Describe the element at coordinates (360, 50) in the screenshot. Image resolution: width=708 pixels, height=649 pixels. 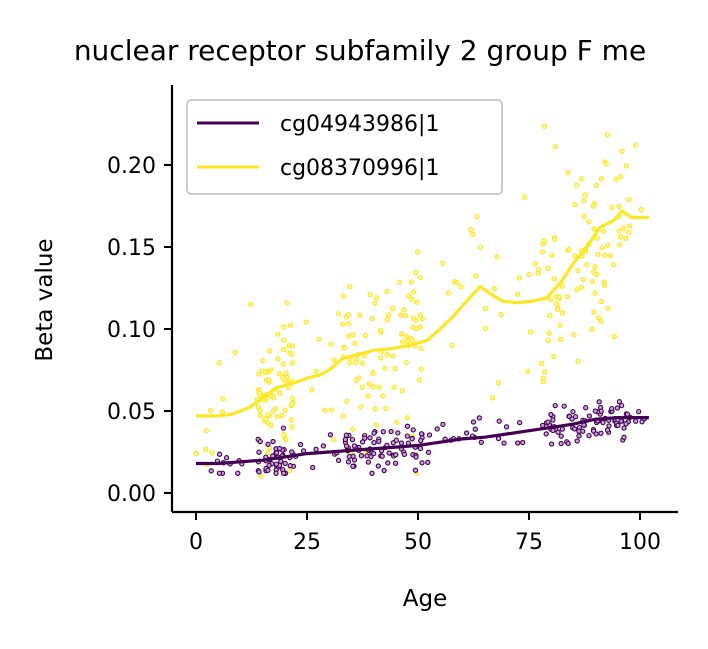
I see `chart-title: nuclear receptor subfamily 2 group F me` at that location.